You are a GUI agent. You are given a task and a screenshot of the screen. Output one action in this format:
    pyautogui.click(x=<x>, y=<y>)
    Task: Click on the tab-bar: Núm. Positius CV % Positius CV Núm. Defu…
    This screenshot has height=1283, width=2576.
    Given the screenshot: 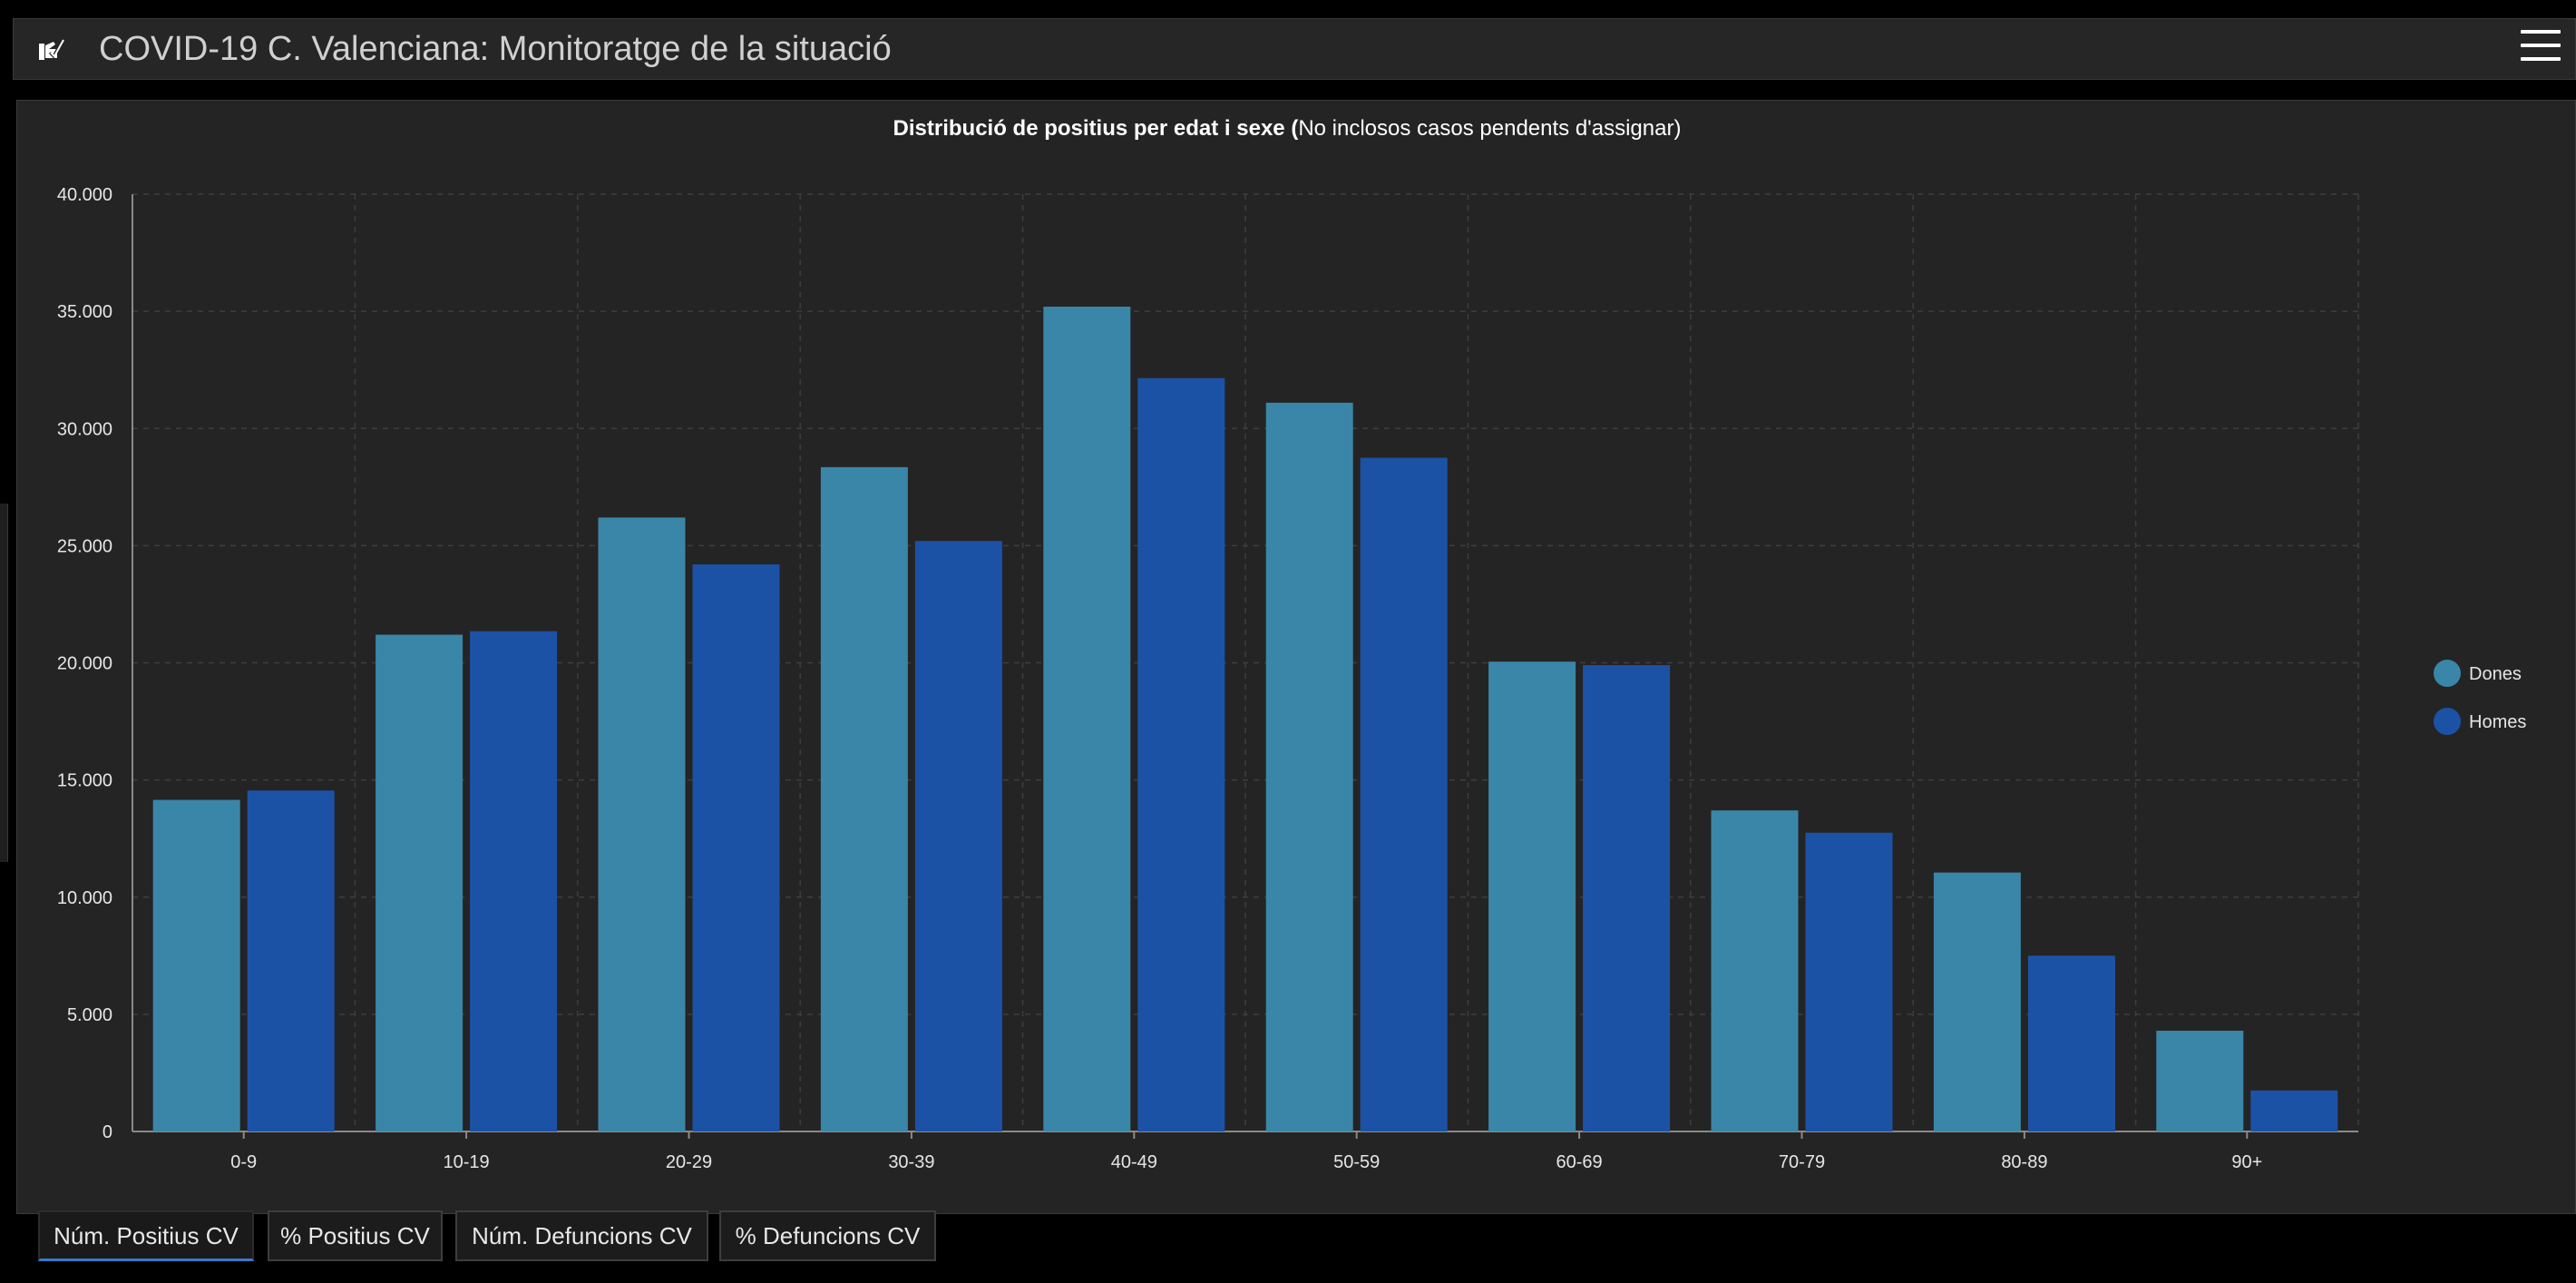 What is the action you would take?
    pyautogui.click(x=1288, y=1237)
    